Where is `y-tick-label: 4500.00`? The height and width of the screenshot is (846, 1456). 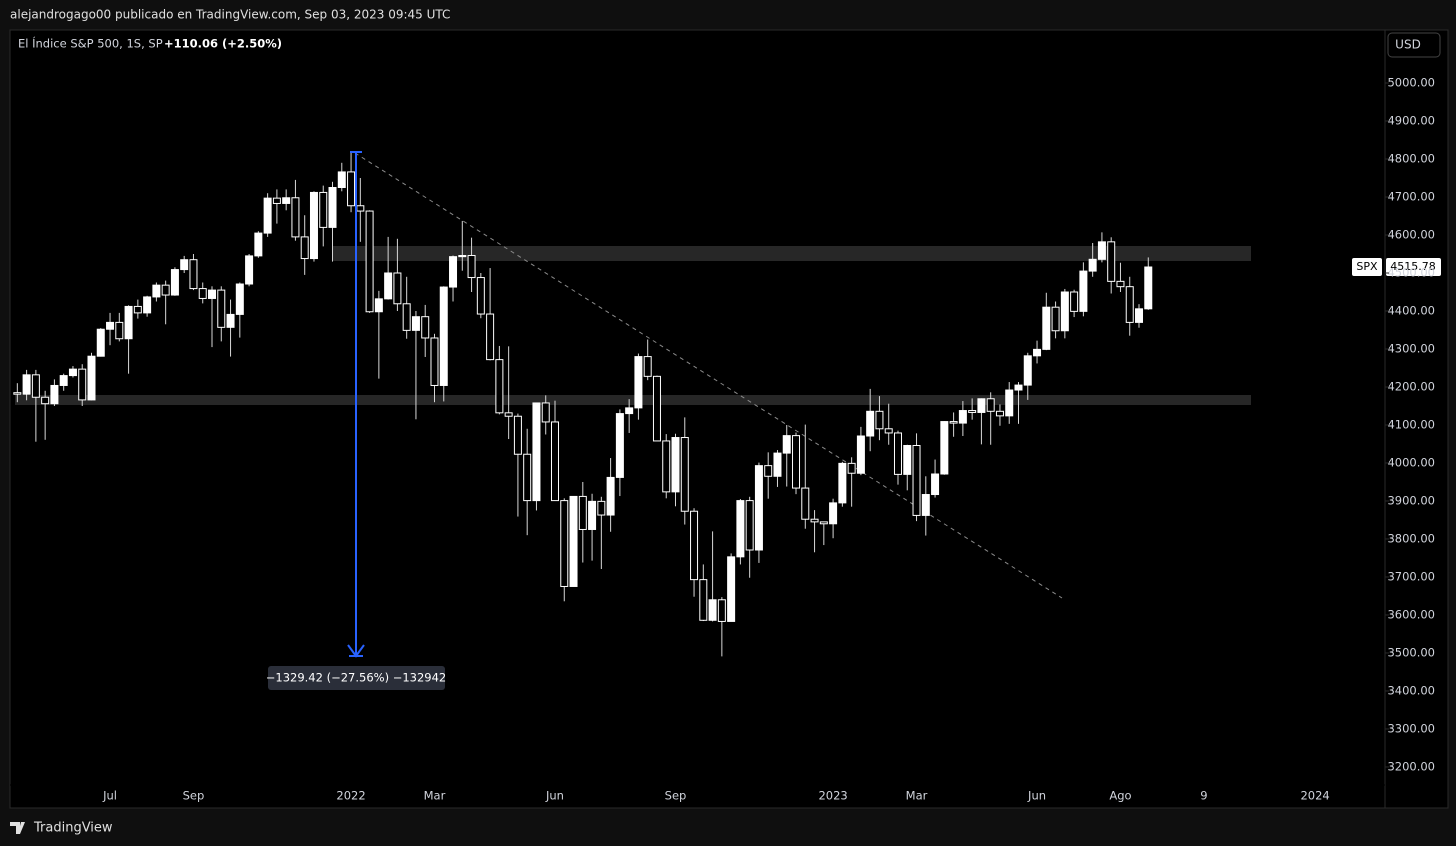
y-tick-label: 4500.00 is located at coordinates (1411, 272).